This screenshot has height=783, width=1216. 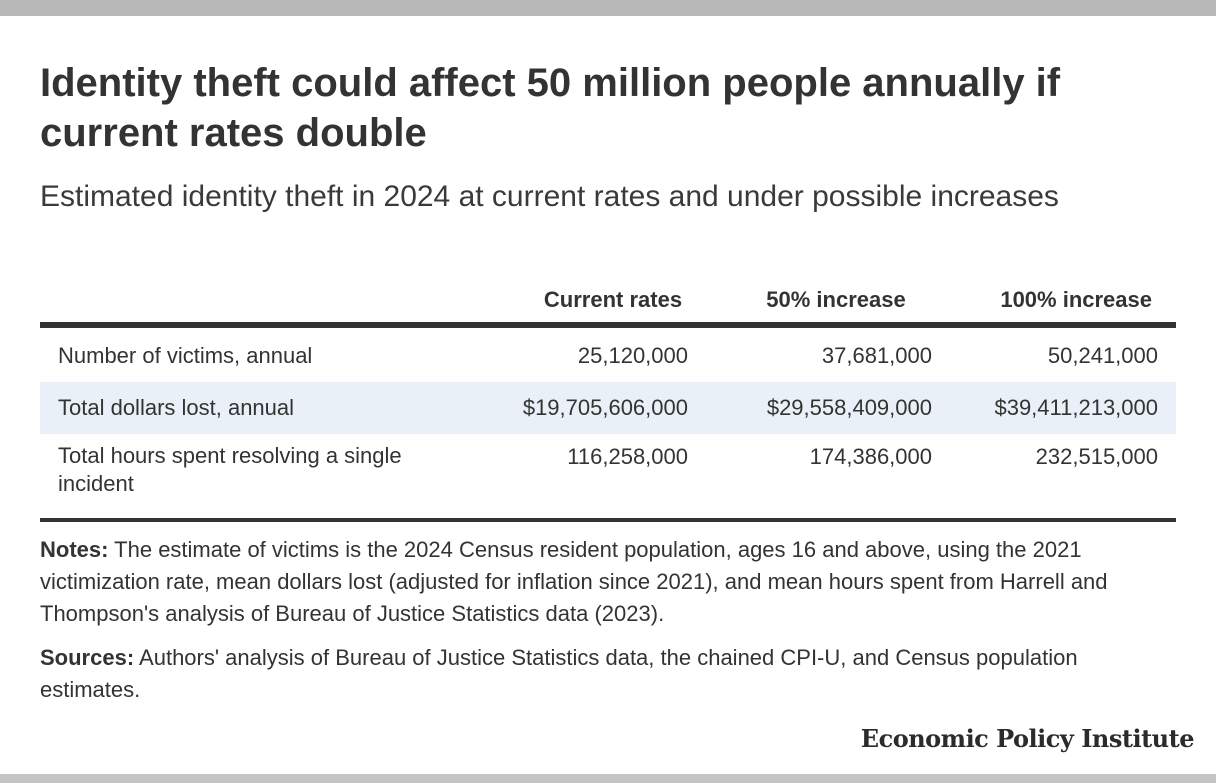 What do you see at coordinates (185, 355) in the screenshot?
I see `row-label: Number of victims, annual` at bounding box center [185, 355].